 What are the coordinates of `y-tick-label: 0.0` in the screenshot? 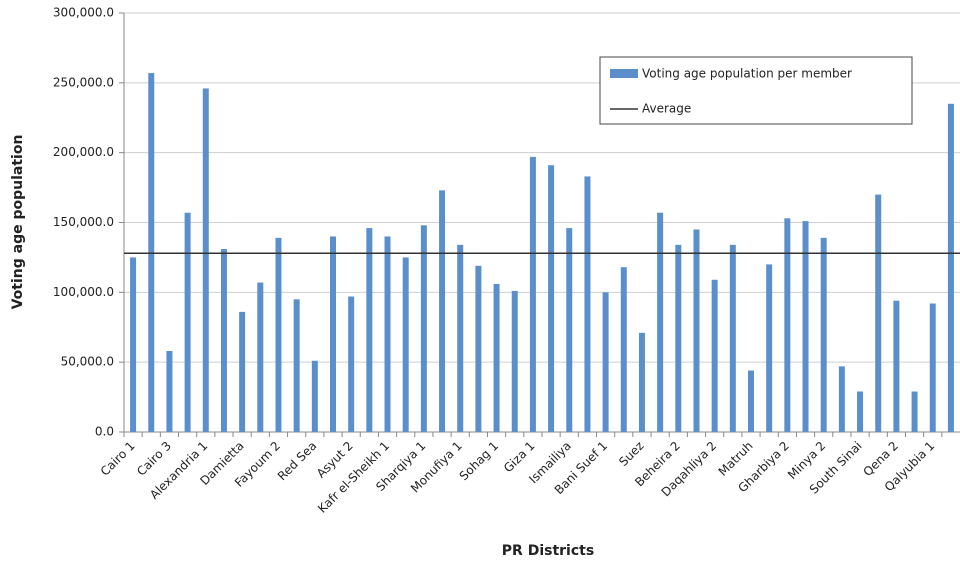 It's located at (104, 432).